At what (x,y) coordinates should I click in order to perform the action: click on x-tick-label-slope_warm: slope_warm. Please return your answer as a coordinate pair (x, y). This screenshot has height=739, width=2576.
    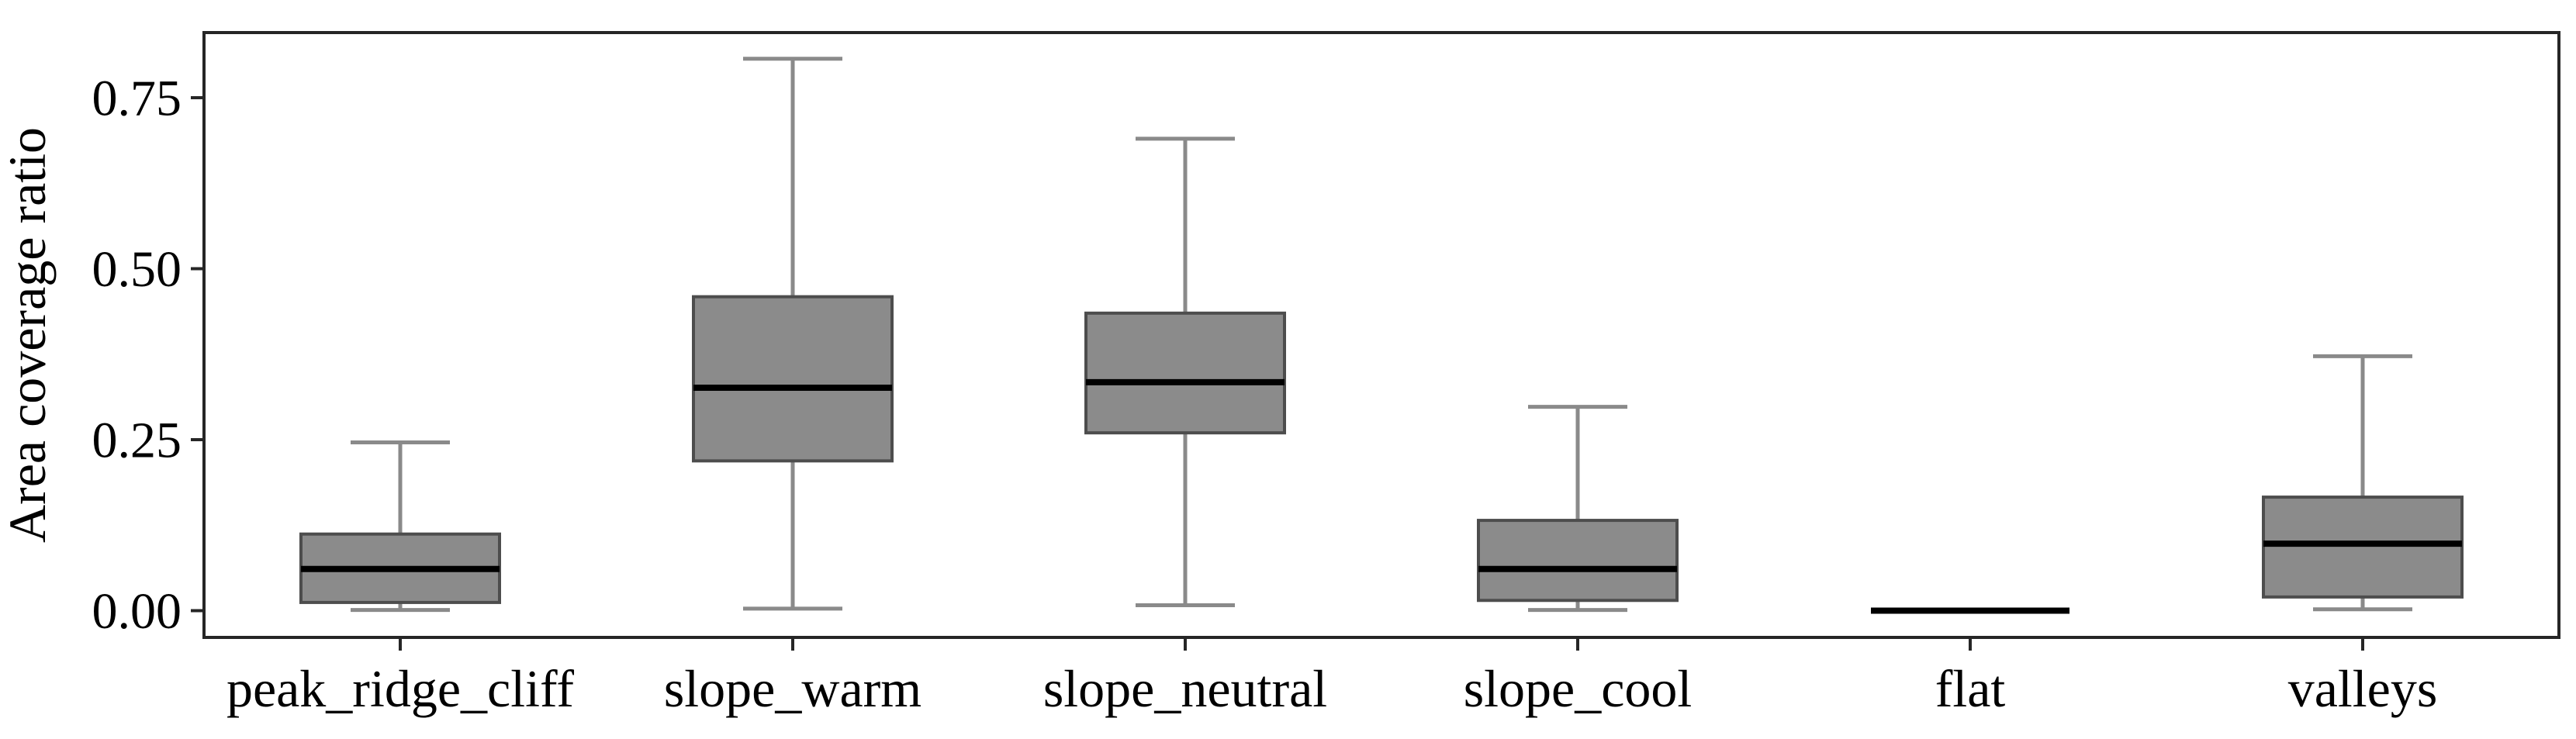
    Looking at the image, I should click on (792, 689).